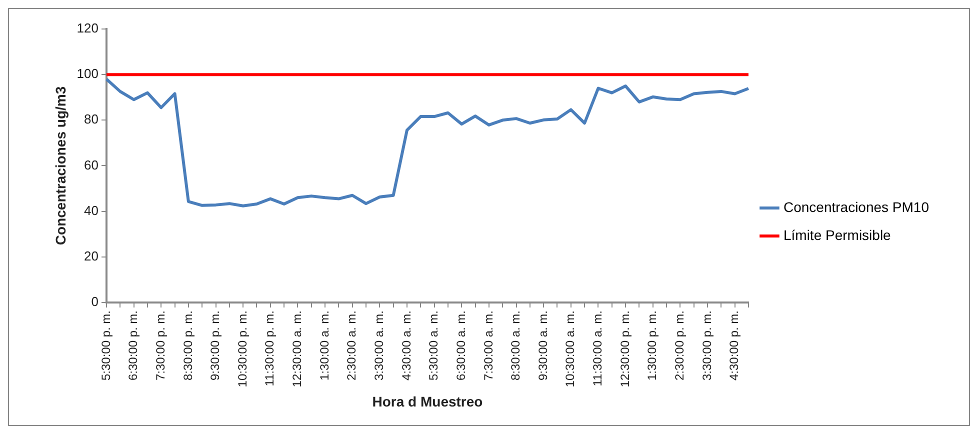 This screenshot has height=430, width=979. I want to click on y-tick-label: 0, so click(94, 302).